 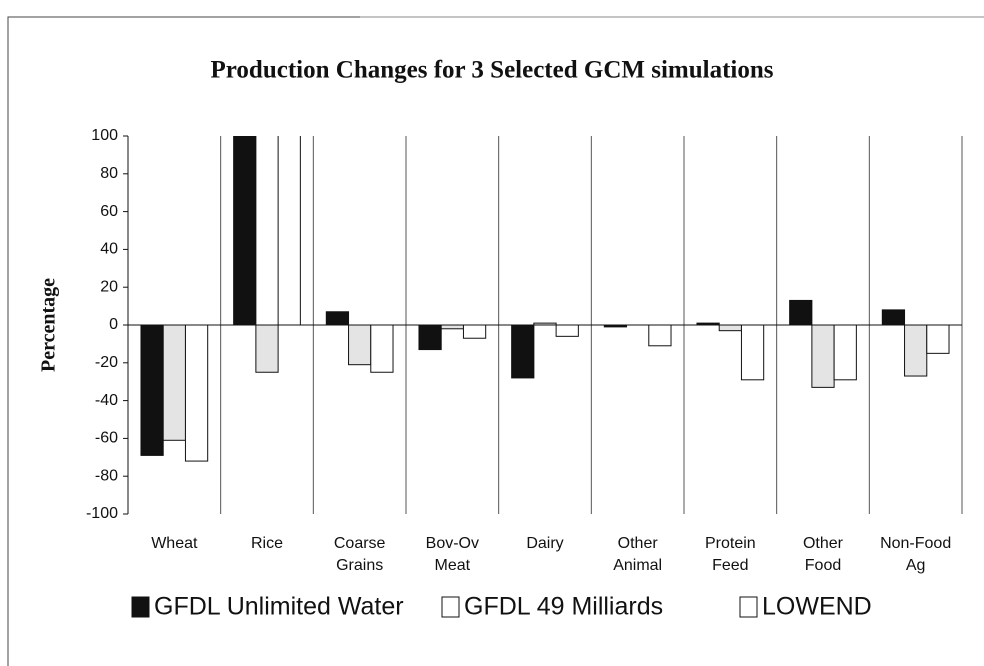 What do you see at coordinates (267, 543) in the screenshot?
I see `x-tick-label: Rice` at bounding box center [267, 543].